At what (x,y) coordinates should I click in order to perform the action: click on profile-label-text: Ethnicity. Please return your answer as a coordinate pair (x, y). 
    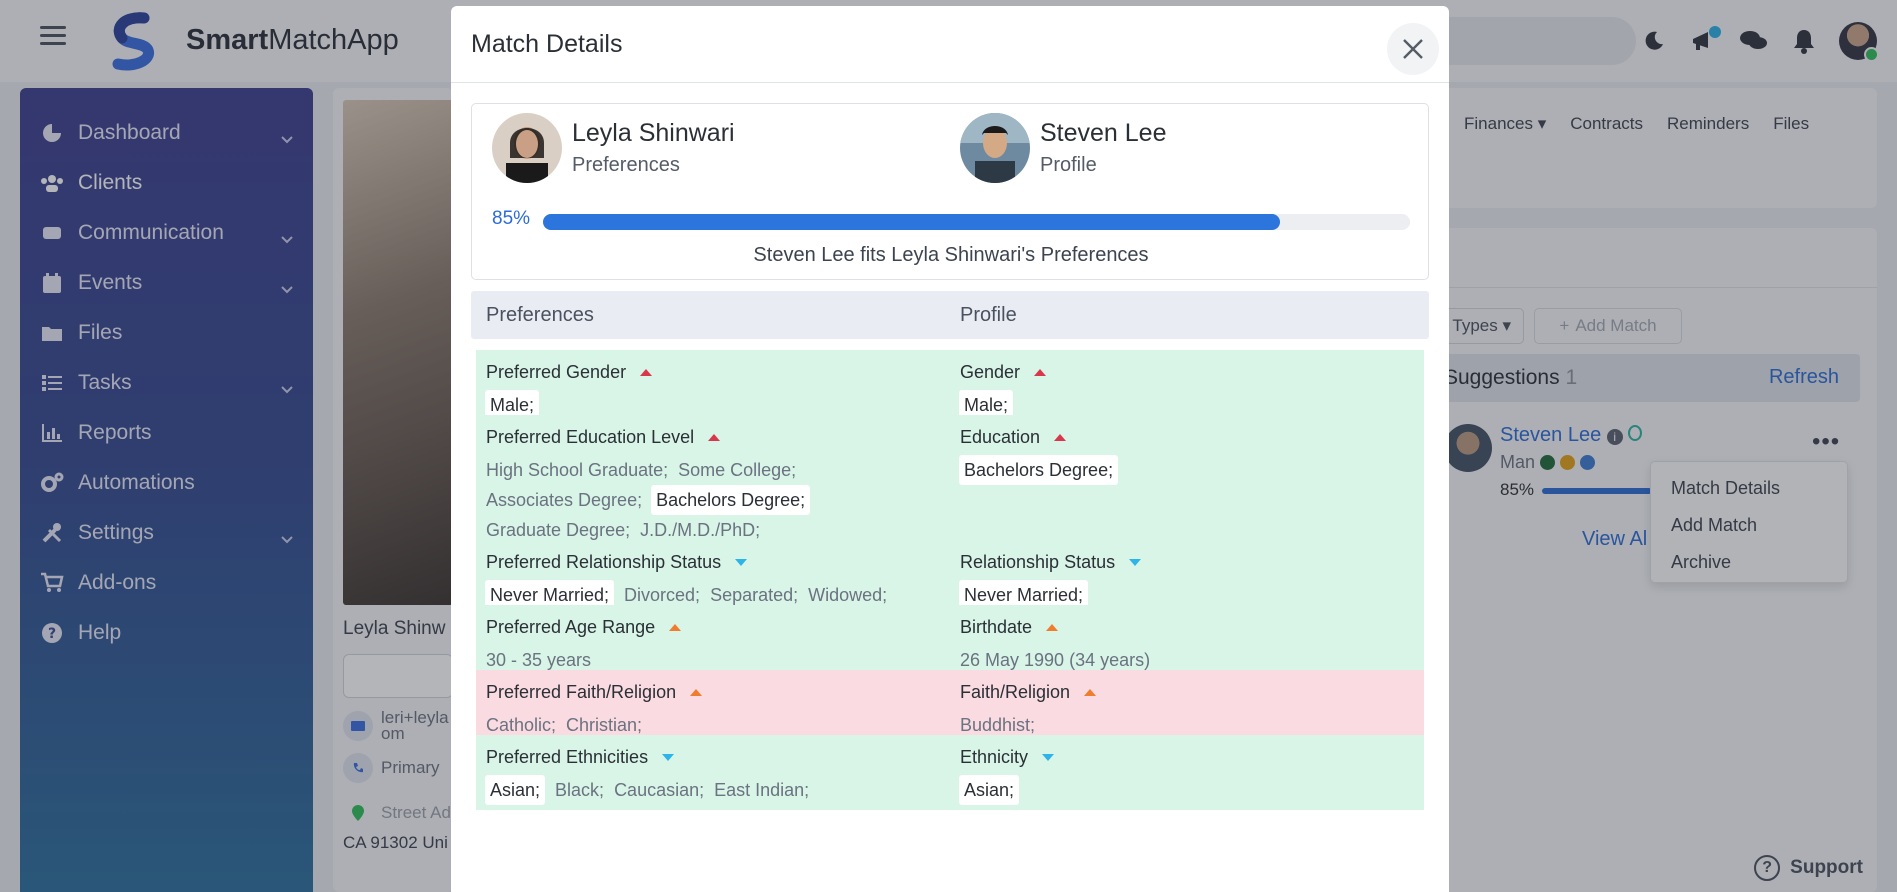
    Looking at the image, I should click on (994, 756).